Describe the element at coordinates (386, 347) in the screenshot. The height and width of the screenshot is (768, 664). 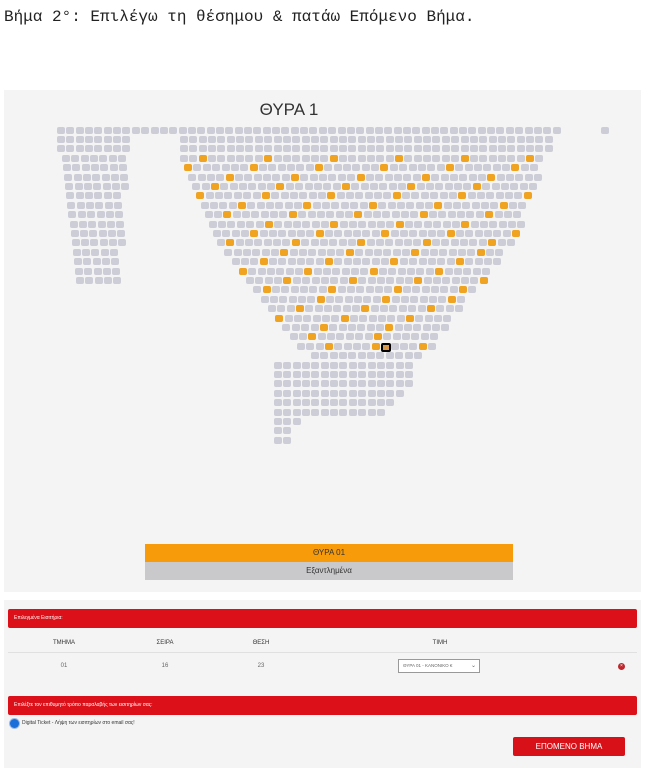
I see `selected-seat` at that location.